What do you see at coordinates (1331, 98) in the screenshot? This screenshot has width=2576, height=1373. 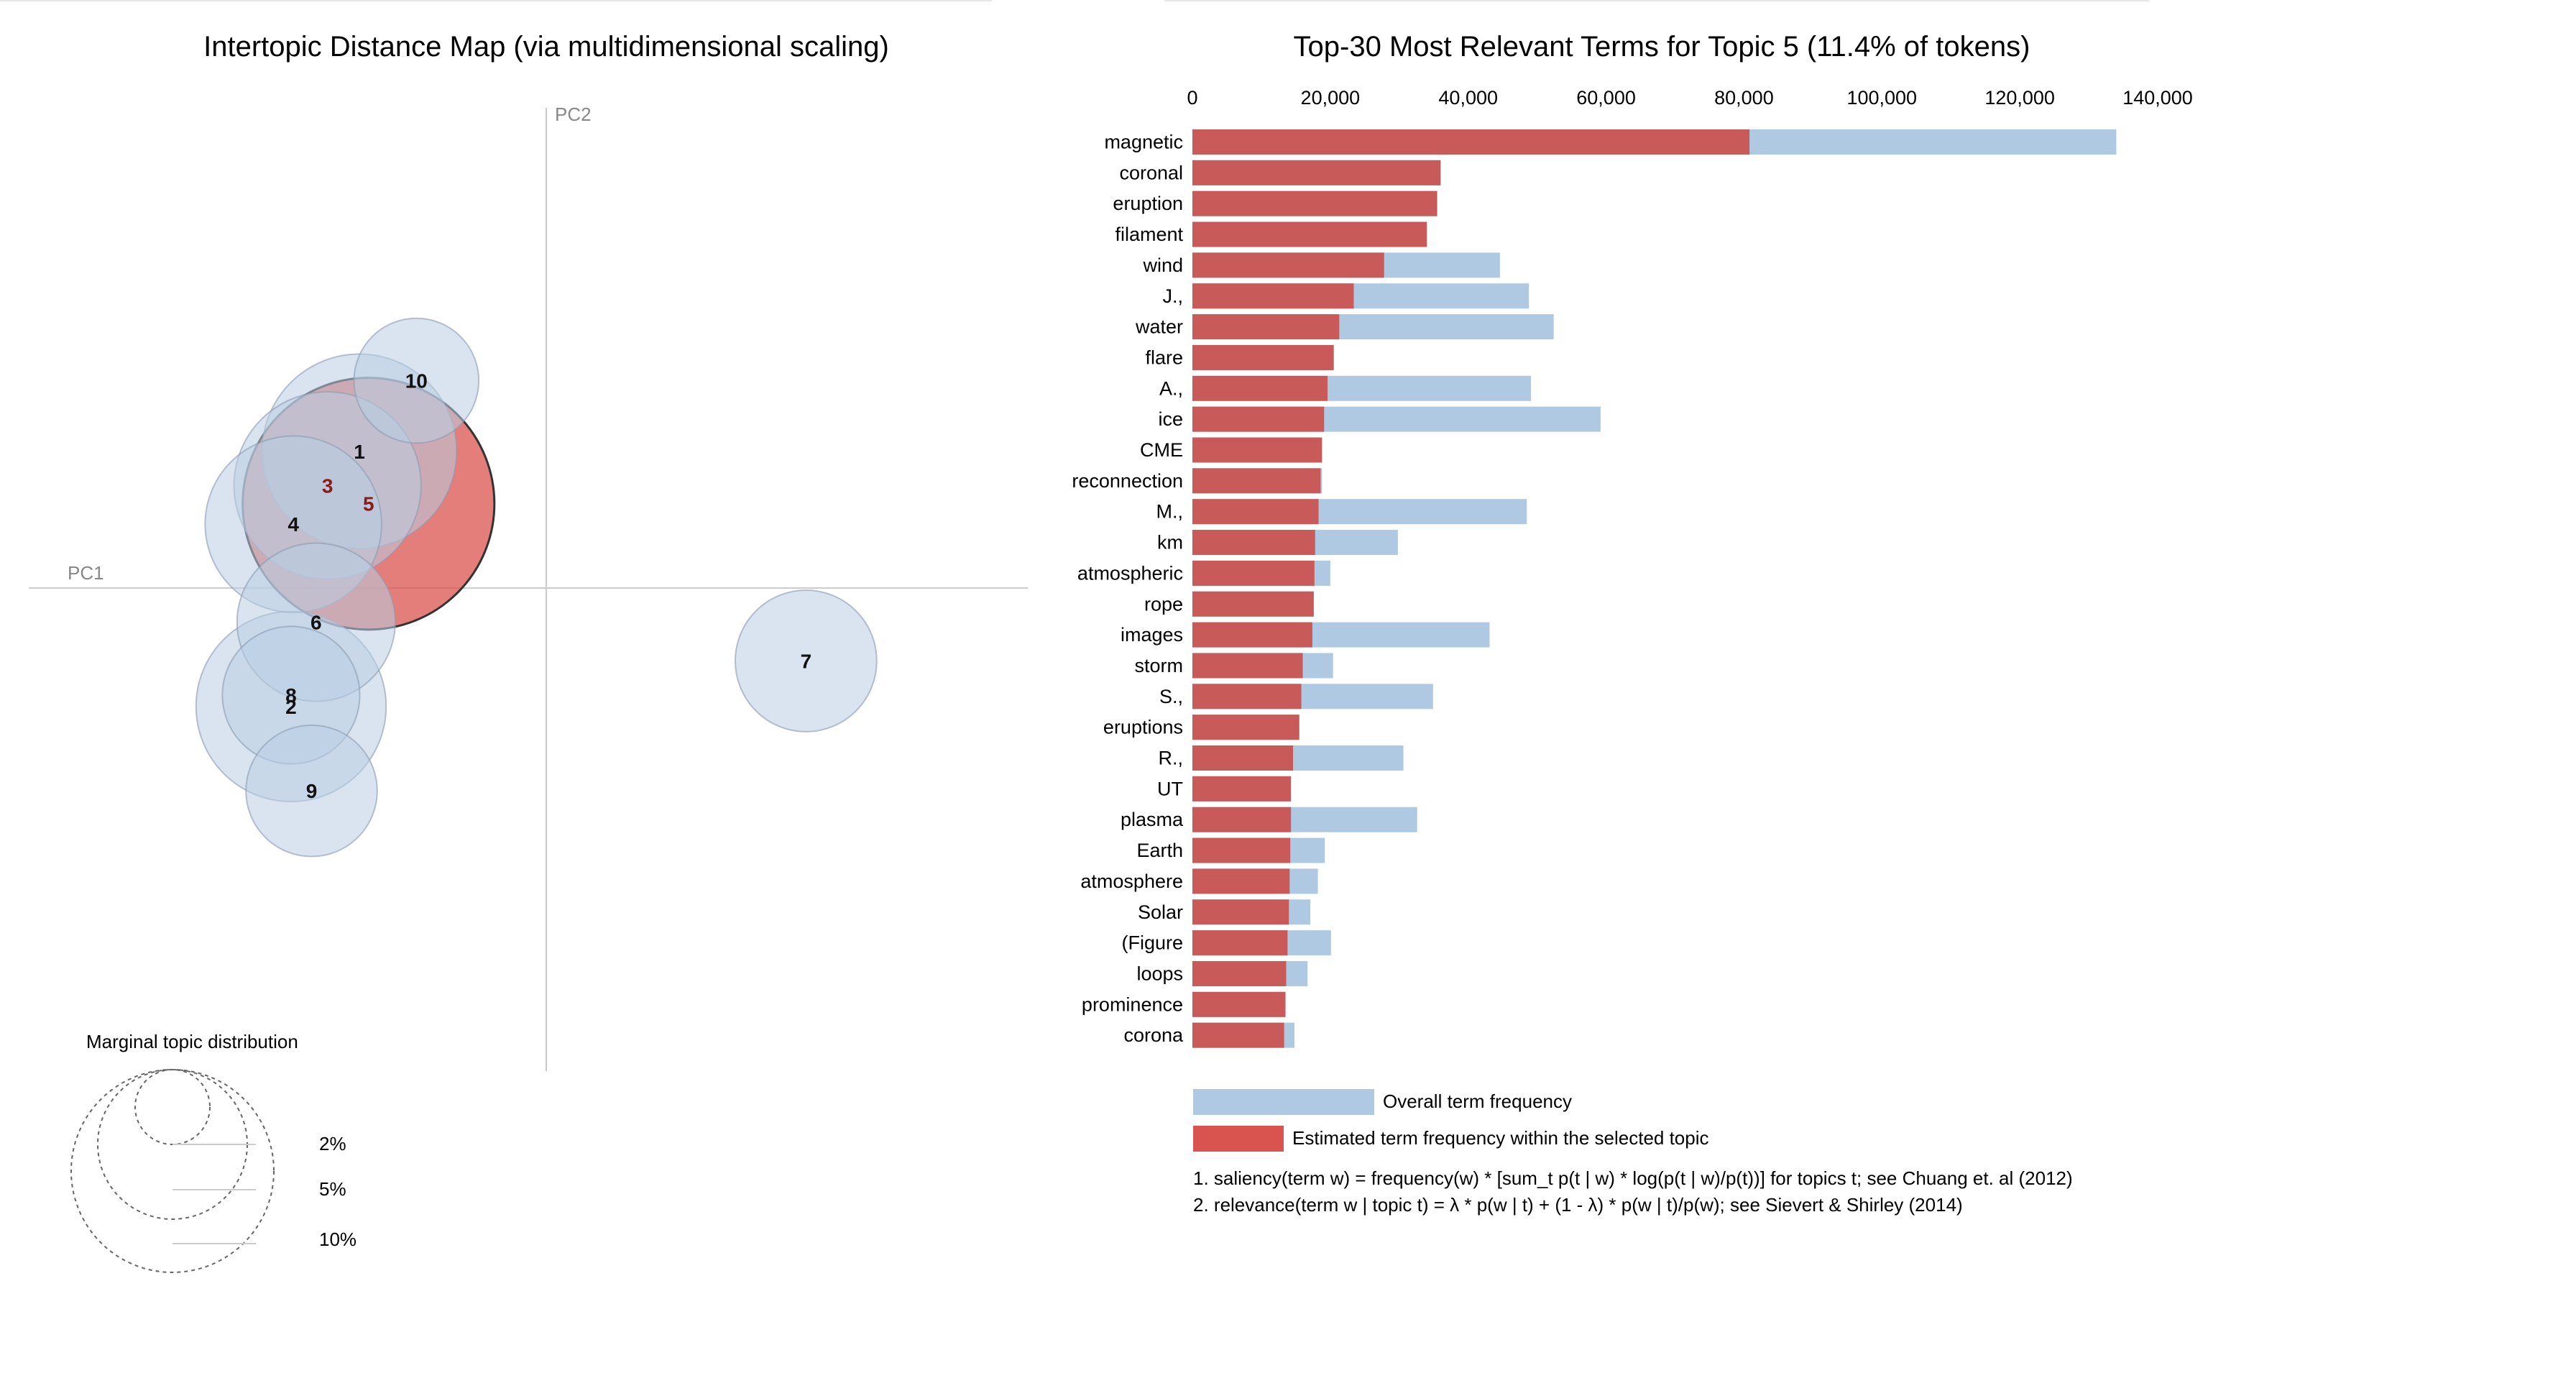 I see `x-tick-label: 20,000` at bounding box center [1331, 98].